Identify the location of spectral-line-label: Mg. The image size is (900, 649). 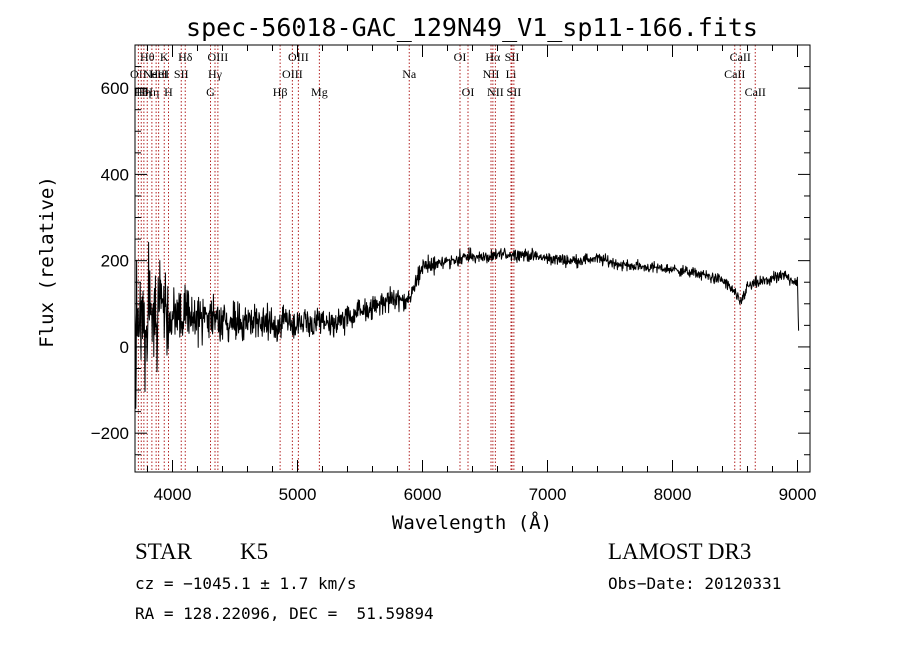
(319, 92).